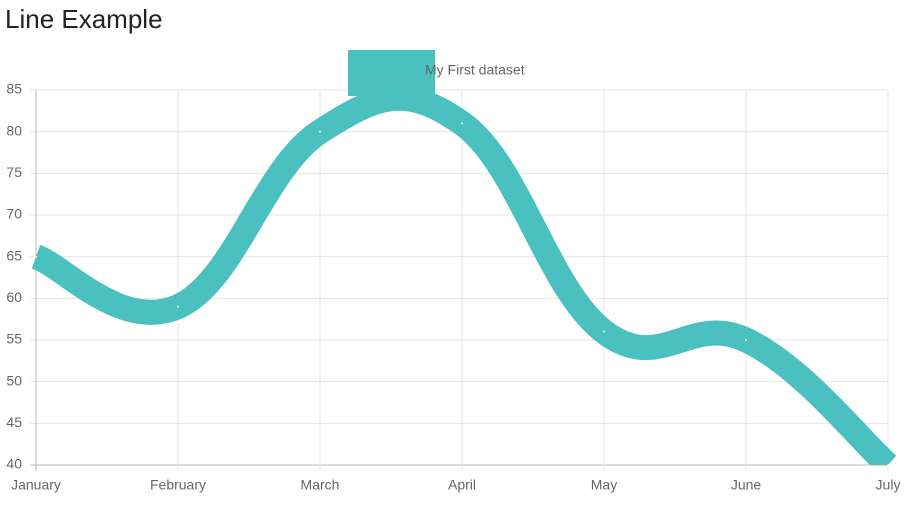 The height and width of the screenshot is (510, 911). I want to click on y-tick-label: 50, so click(14, 380).